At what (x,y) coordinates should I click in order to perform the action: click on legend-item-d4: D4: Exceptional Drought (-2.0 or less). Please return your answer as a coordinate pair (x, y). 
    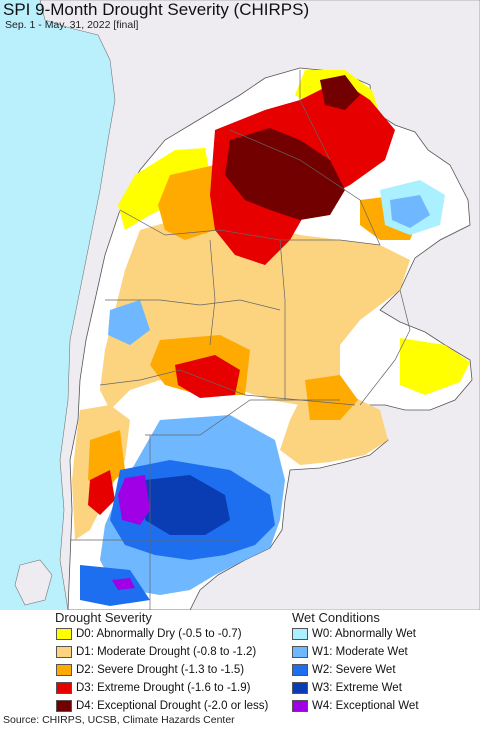
    Looking at the image, I should click on (162, 706).